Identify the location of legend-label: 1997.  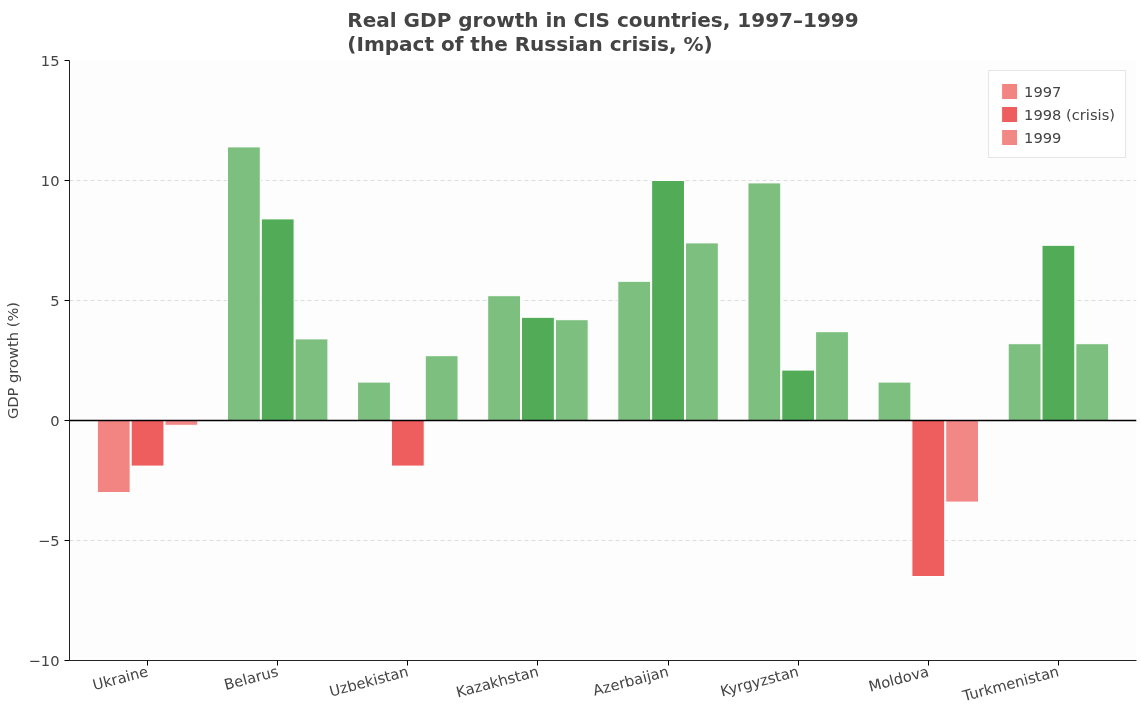
(1043, 91).